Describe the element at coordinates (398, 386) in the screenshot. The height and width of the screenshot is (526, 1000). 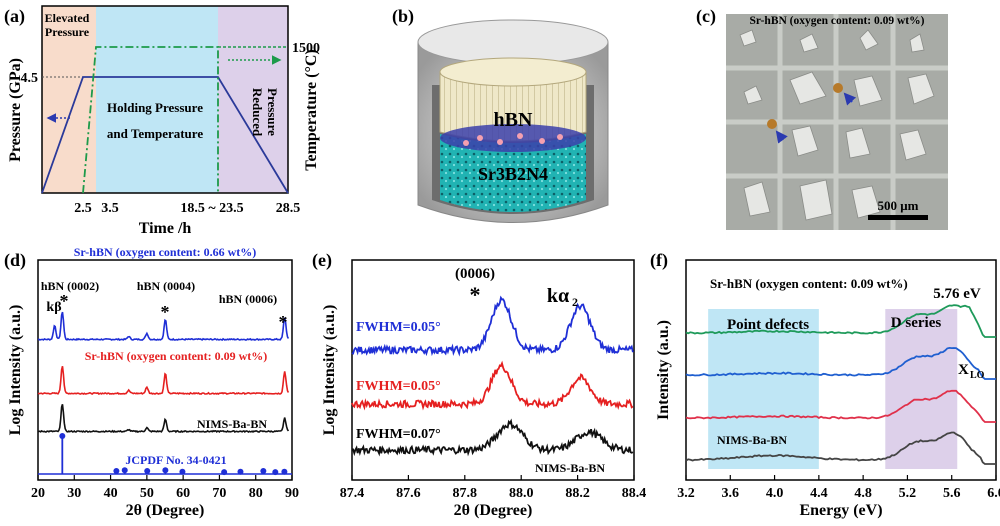
I see `fwhm-1: FWHM=0.05°` at that location.